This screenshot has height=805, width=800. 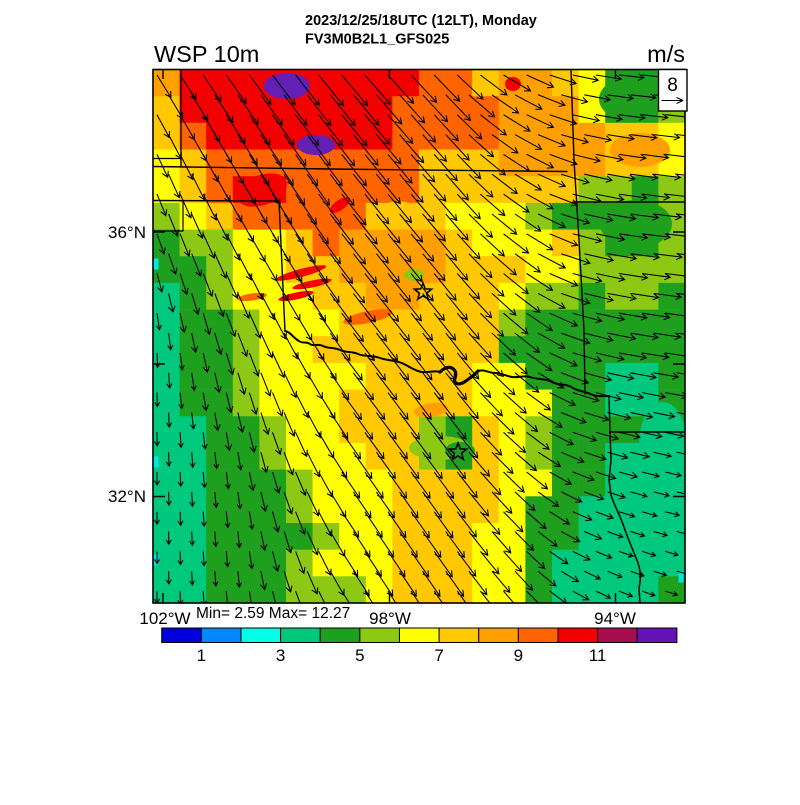 What do you see at coordinates (390, 618) in the screenshot?
I see `svg-text: 98°W` at bounding box center [390, 618].